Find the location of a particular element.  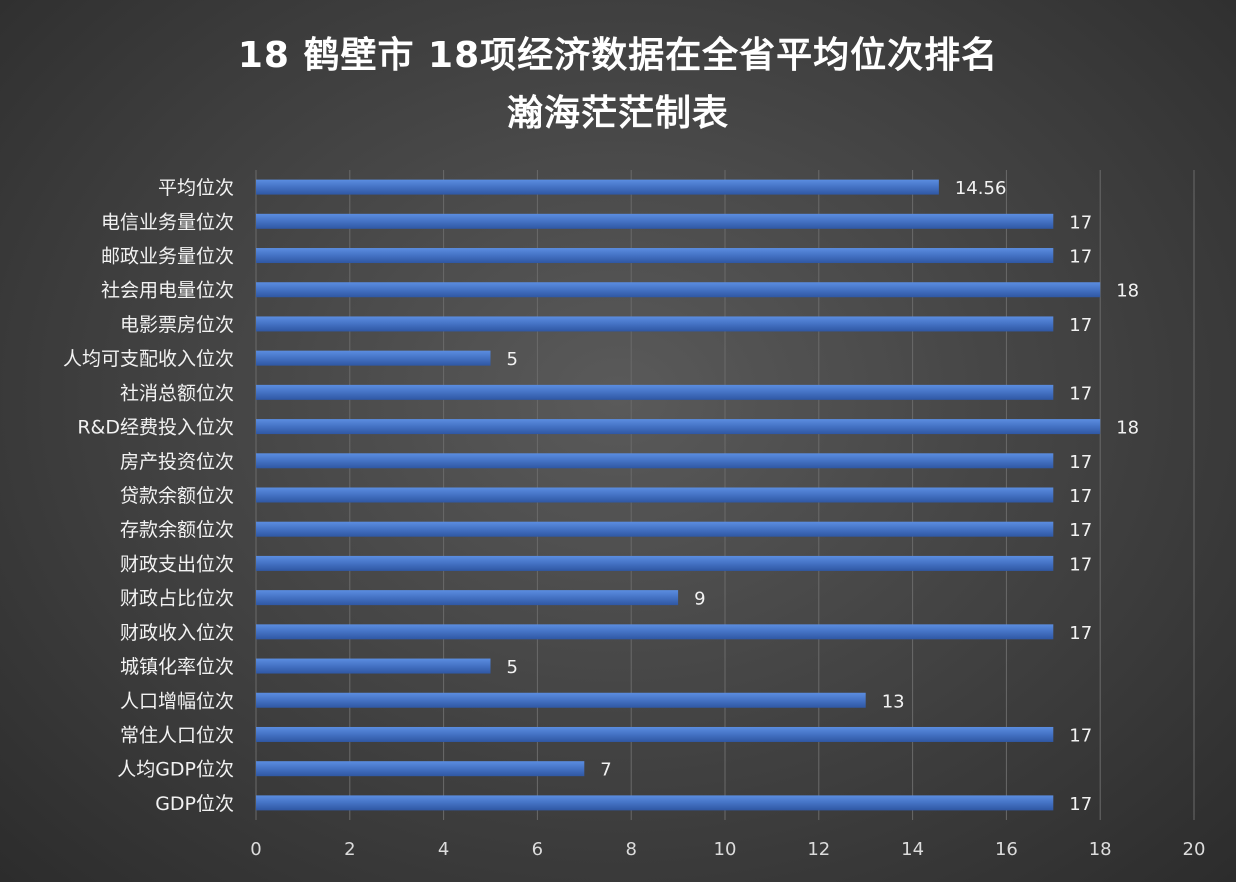

x-tick-label: 8 is located at coordinates (630, 849).